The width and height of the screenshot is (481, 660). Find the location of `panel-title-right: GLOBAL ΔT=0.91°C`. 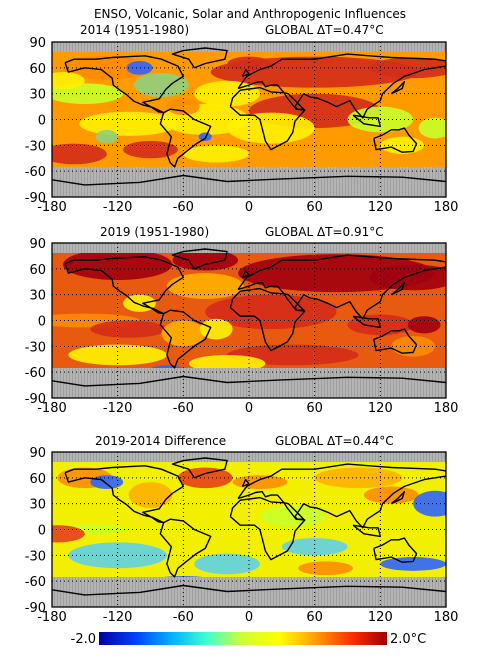

panel-title-right: GLOBAL ΔT=0.91°C is located at coordinates (324, 232).